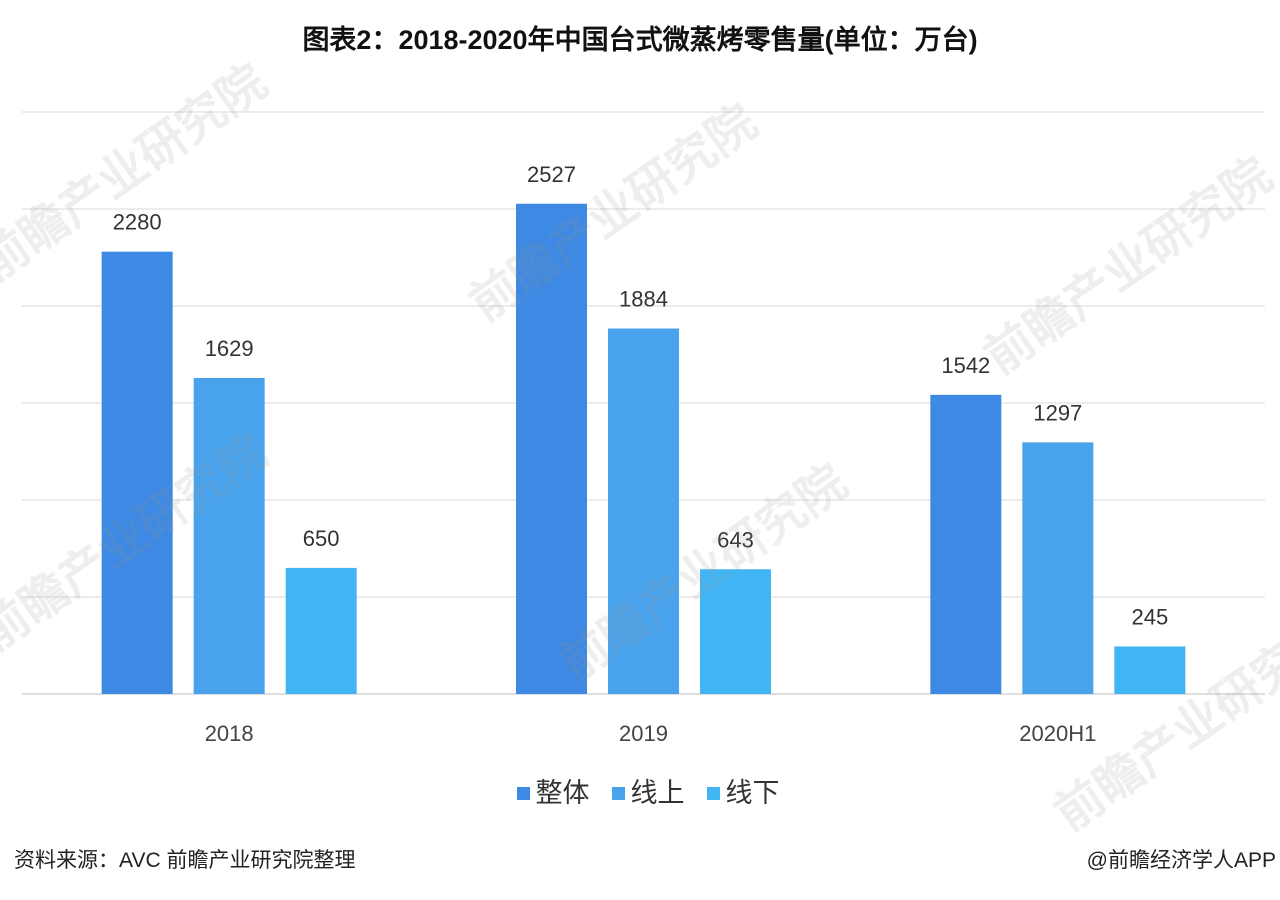 This screenshot has height=900, width=1280. I want to click on legend-label: 线下, so click(752, 793).